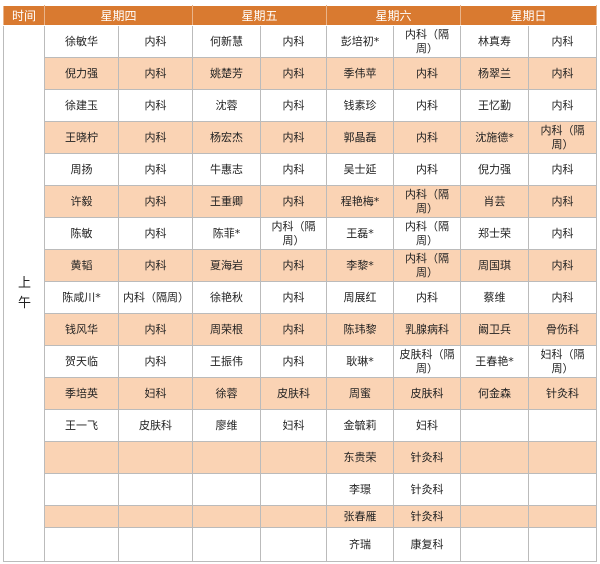 This screenshot has width=600, height=564. I want to click on doctor-cell: 王春艳*, so click(495, 361).